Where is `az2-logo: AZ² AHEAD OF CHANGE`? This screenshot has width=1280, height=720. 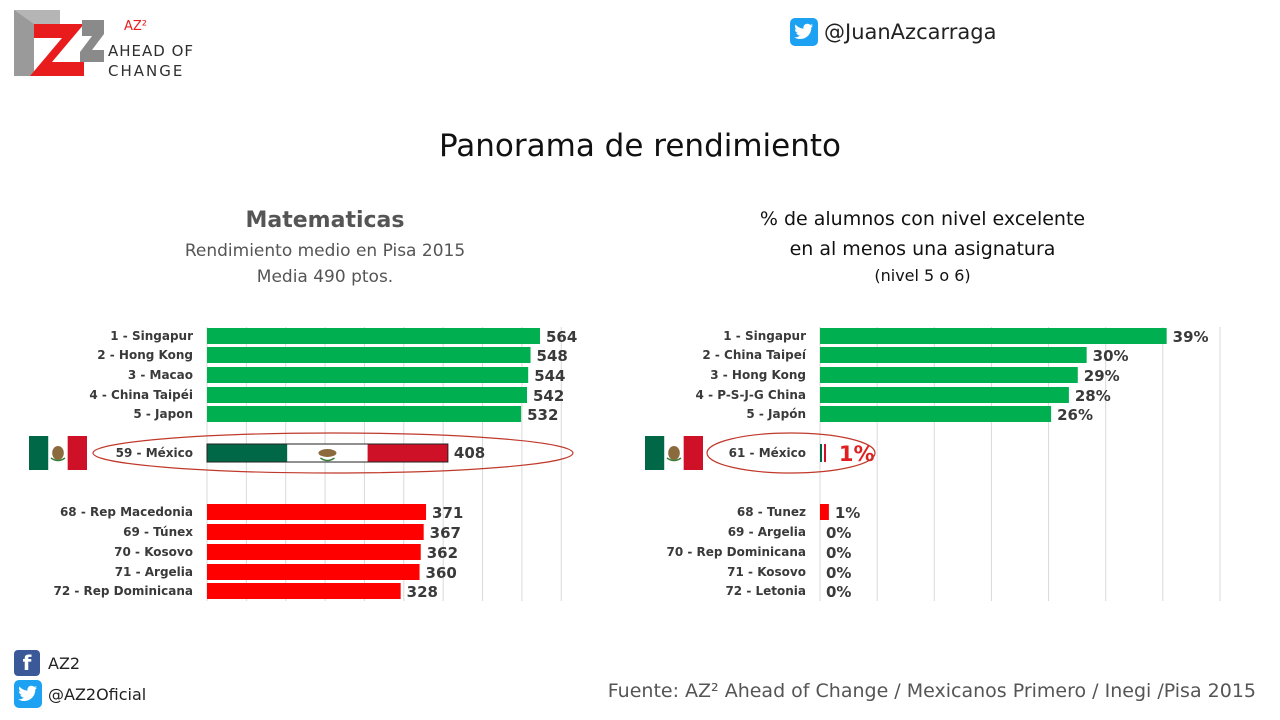
az2-logo: AZ² AHEAD OF CHANGE is located at coordinates (112, 46).